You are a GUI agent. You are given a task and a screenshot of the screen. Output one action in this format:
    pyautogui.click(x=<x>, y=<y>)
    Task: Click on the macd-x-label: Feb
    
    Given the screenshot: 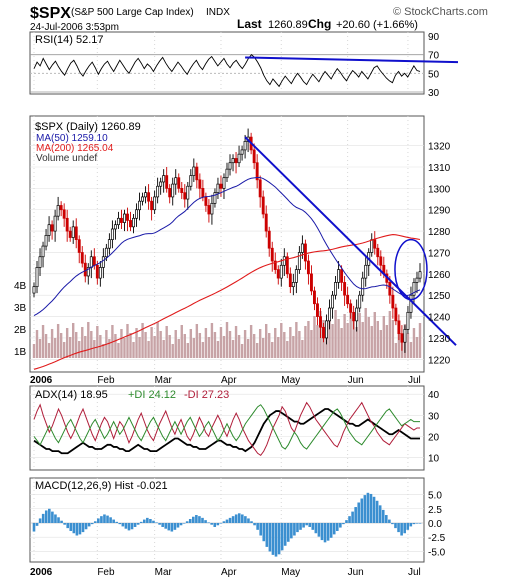 What is the action you would take?
    pyautogui.click(x=106, y=572)
    